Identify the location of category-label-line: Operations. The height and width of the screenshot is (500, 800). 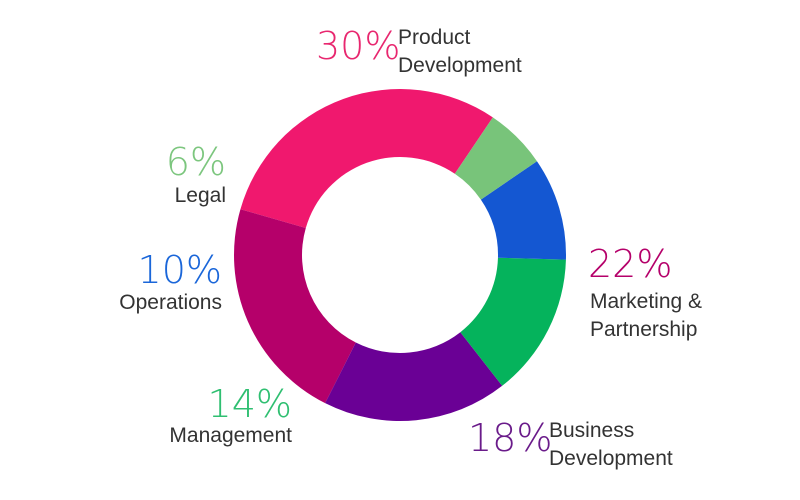
(170, 302).